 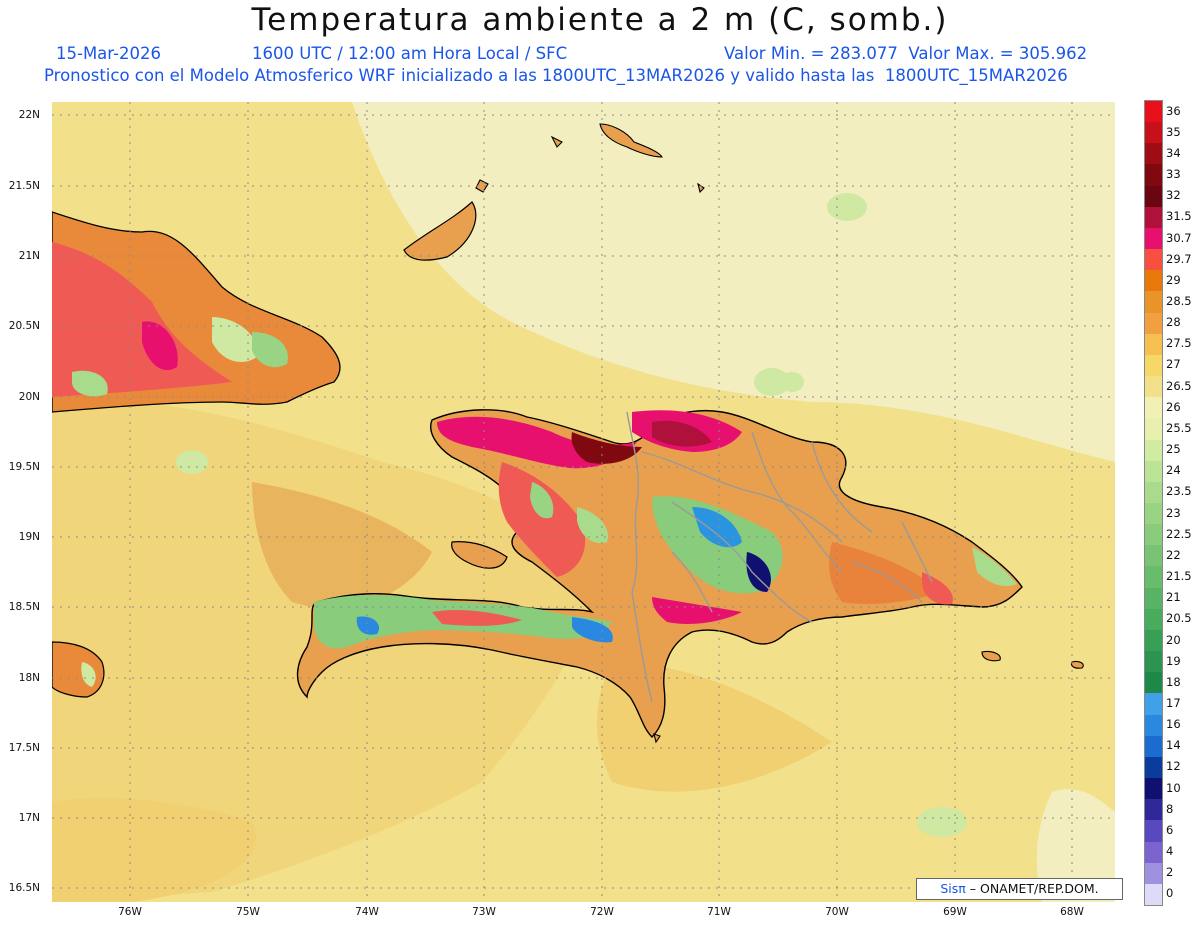 What do you see at coordinates (1179, 237) in the screenshot?
I see `color-scale-label: 30.7` at bounding box center [1179, 237].